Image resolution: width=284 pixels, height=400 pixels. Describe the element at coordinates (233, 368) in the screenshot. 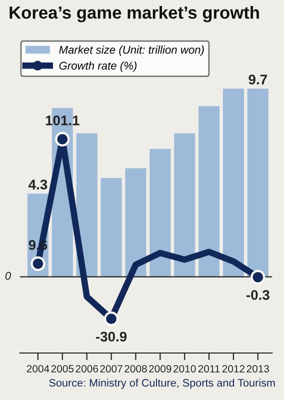

I see `x-tick-label: 2012` at that location.